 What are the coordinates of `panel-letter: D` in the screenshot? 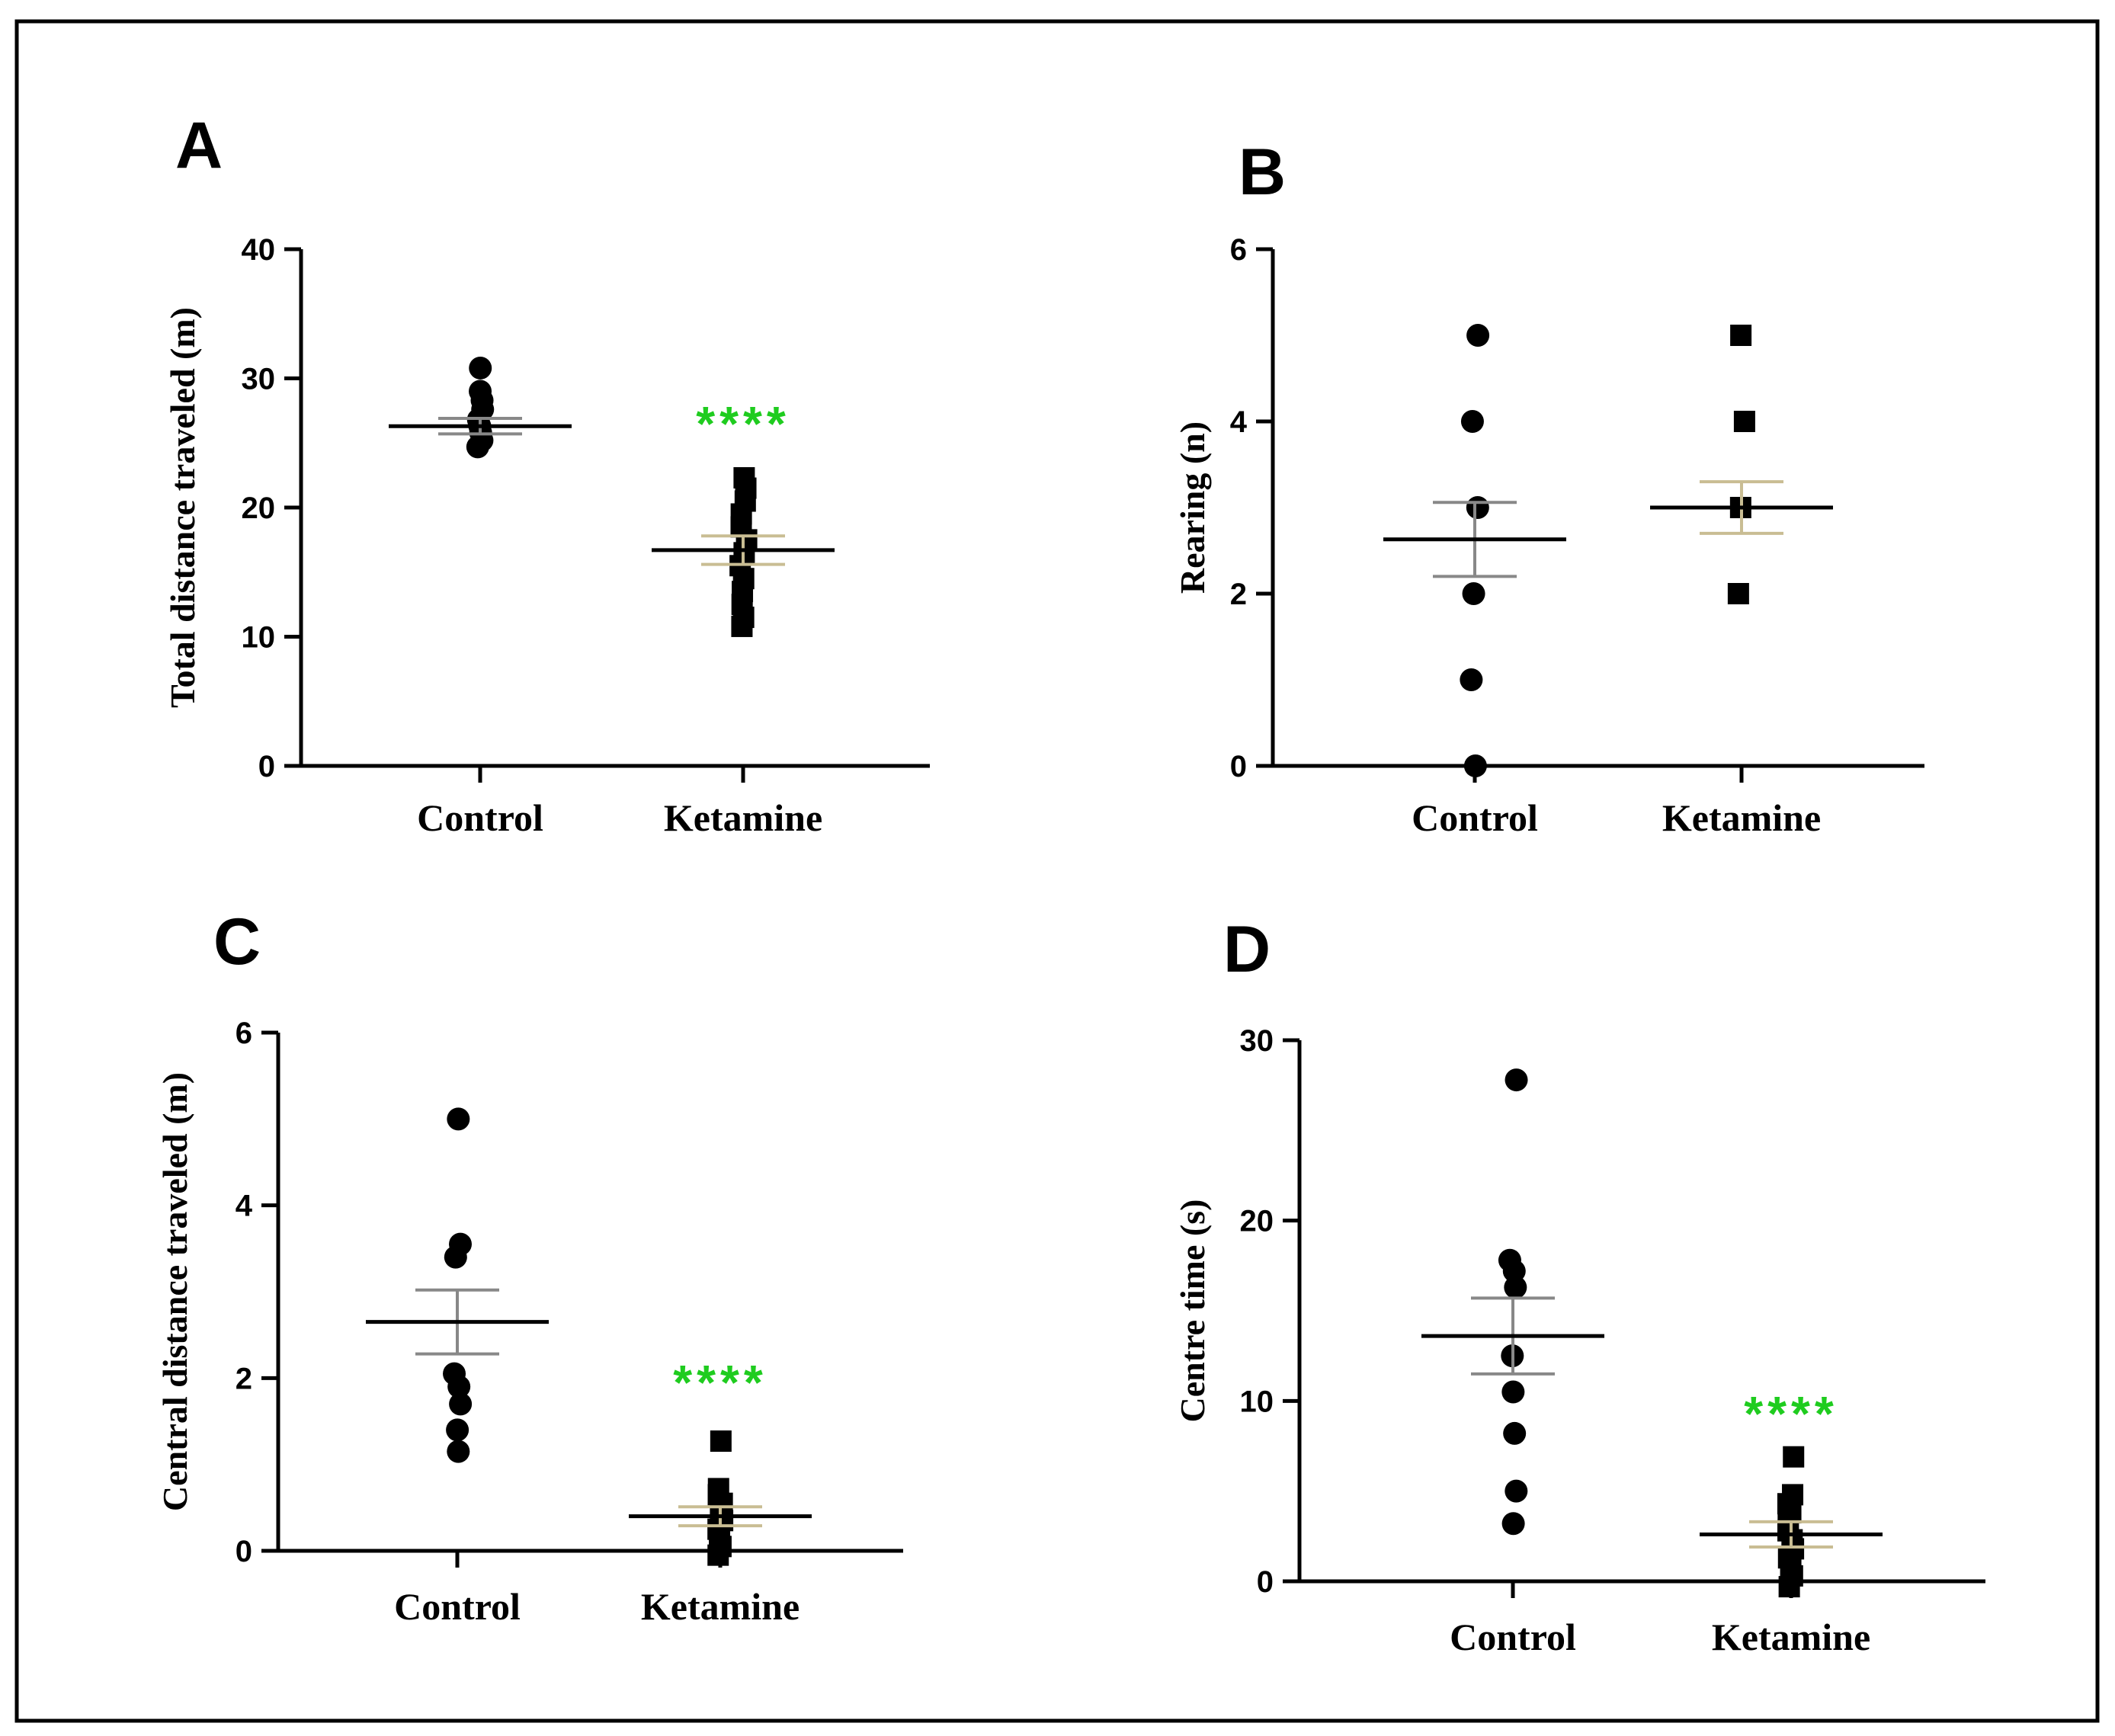 It's located at (1247, 949).